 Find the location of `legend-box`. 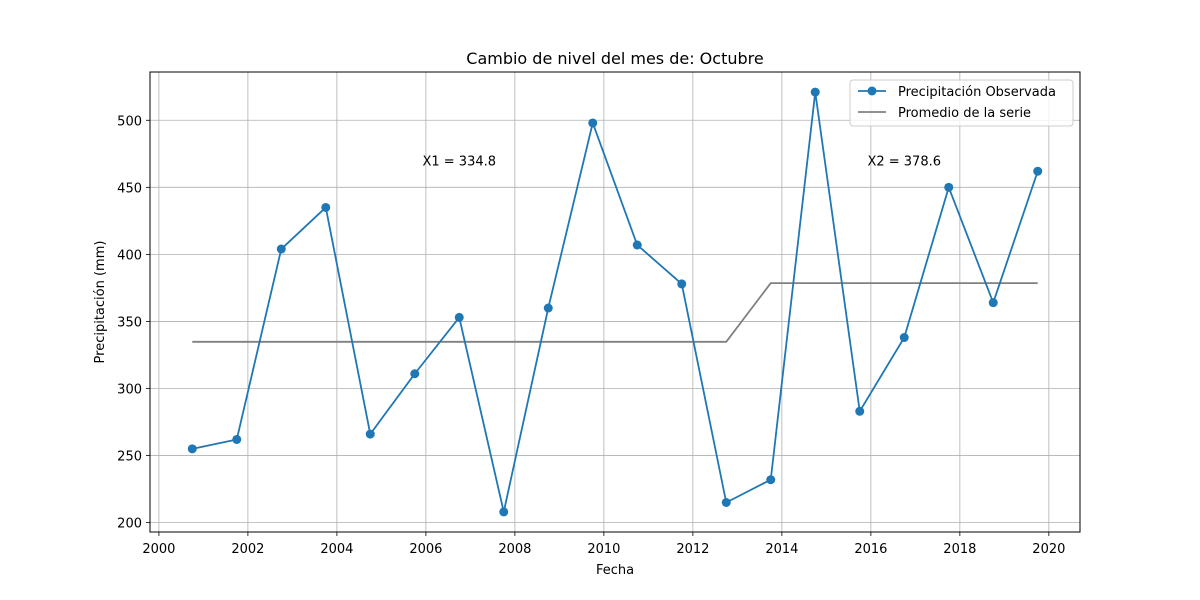

legend-box is located at coordinates (961, 103).